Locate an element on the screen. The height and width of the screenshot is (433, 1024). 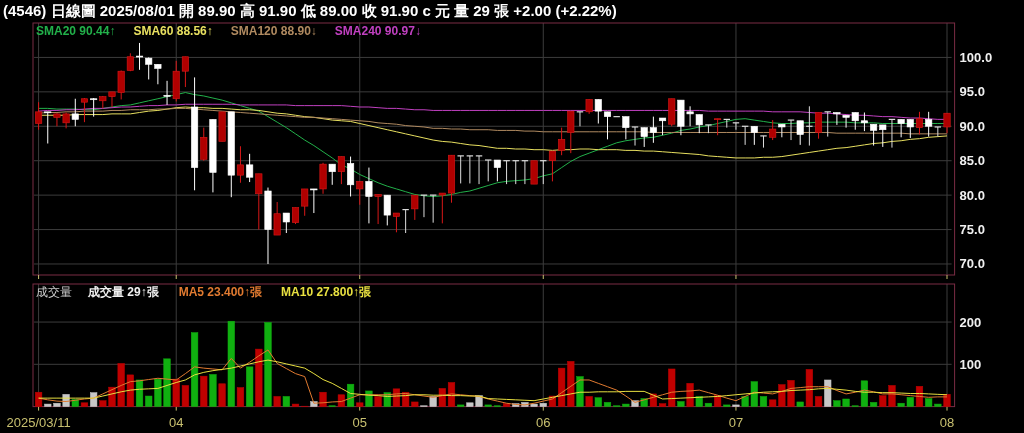
text: MA10 27.800↑張 is located at coordinates (327, 292).